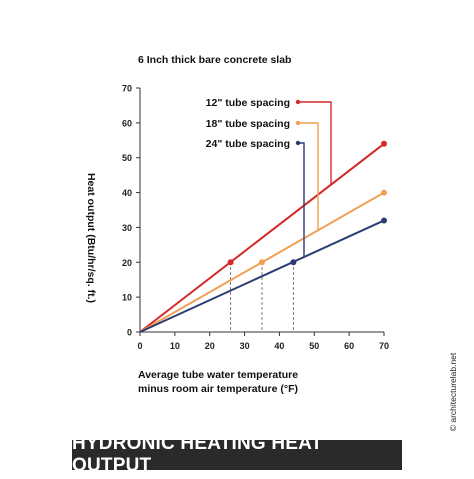 The image size is (474, 479). I want to click on y-tick-label: 50, so click(127, 158).